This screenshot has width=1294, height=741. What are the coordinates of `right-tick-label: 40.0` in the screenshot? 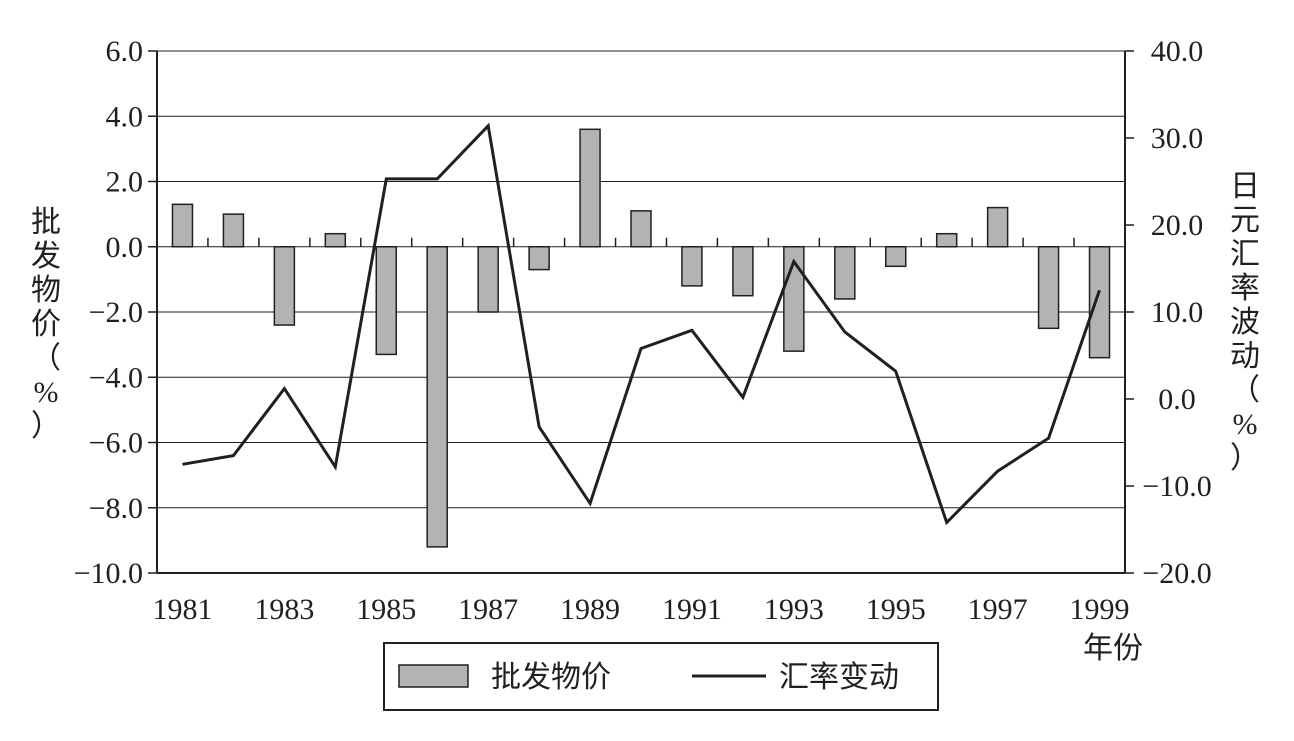 It's located at (1177, 51).